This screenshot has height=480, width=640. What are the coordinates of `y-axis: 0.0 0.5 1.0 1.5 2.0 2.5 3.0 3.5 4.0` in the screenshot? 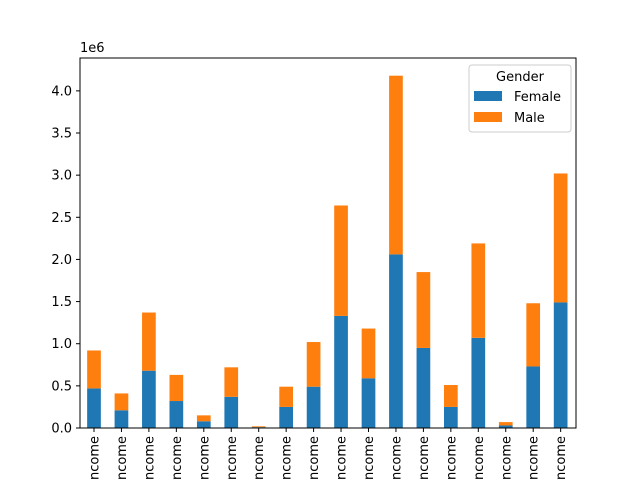 It's located at (65, 260).